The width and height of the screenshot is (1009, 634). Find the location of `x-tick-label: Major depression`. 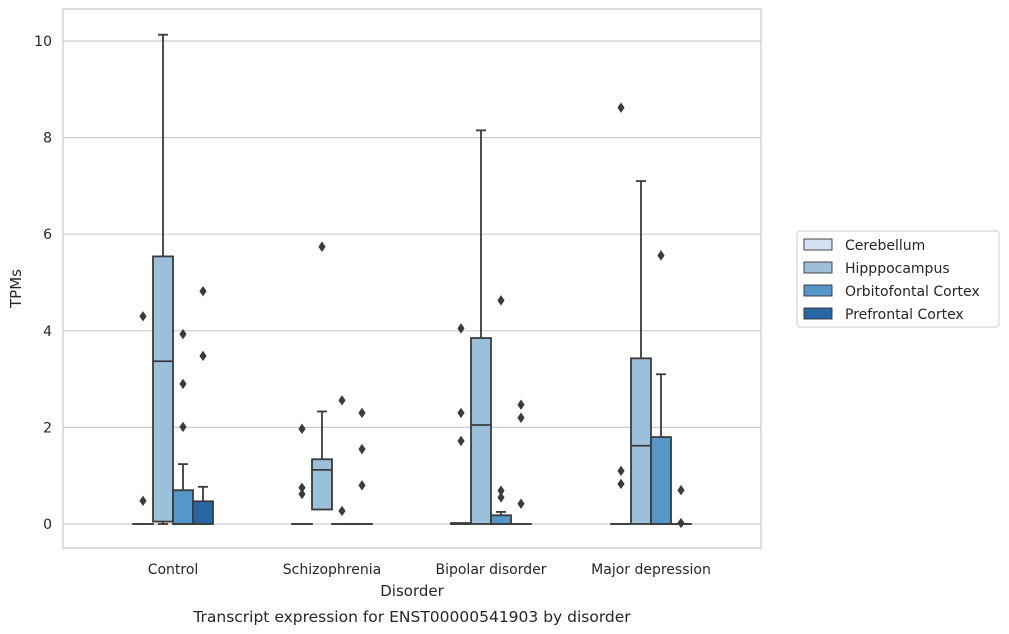

x-tick-label: Major depression is located at coordinates (651, 570).